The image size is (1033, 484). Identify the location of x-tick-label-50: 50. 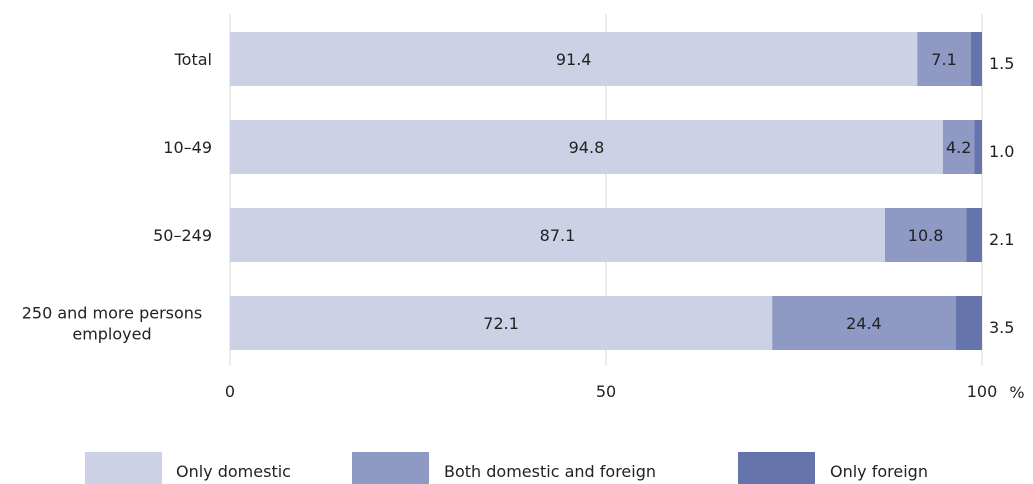
(606, 391).